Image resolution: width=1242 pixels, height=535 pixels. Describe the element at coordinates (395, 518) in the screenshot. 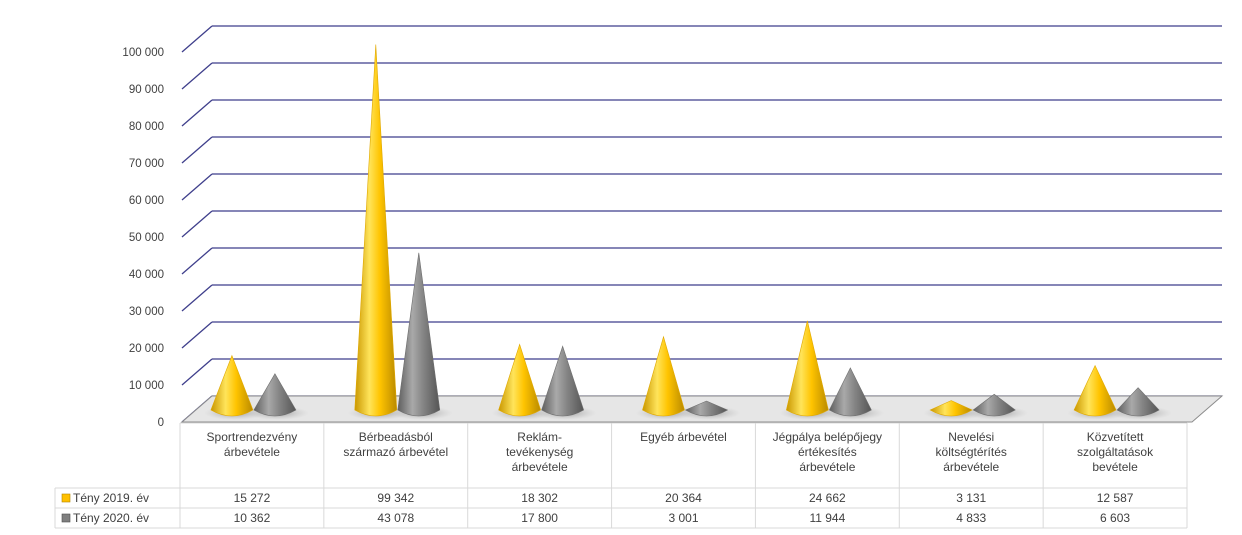

I see `data-value-label: 43 078` at that location.